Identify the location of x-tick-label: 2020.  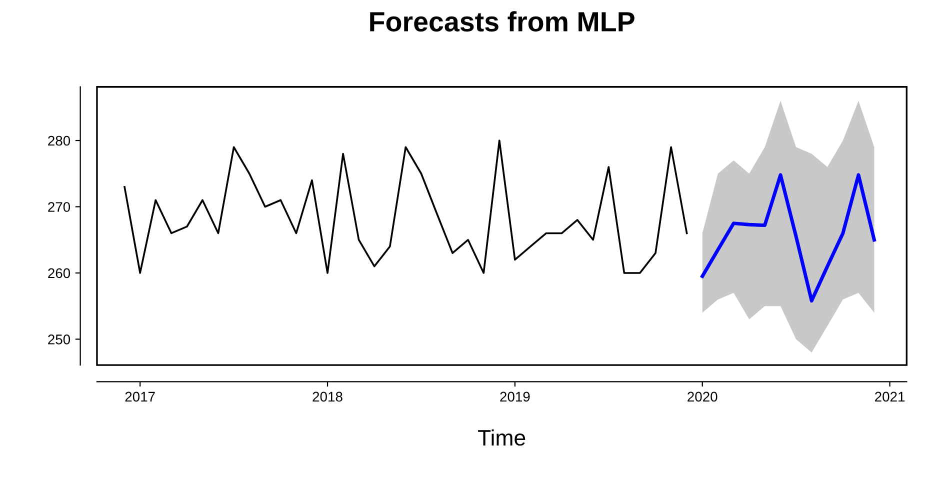
(703, 397).